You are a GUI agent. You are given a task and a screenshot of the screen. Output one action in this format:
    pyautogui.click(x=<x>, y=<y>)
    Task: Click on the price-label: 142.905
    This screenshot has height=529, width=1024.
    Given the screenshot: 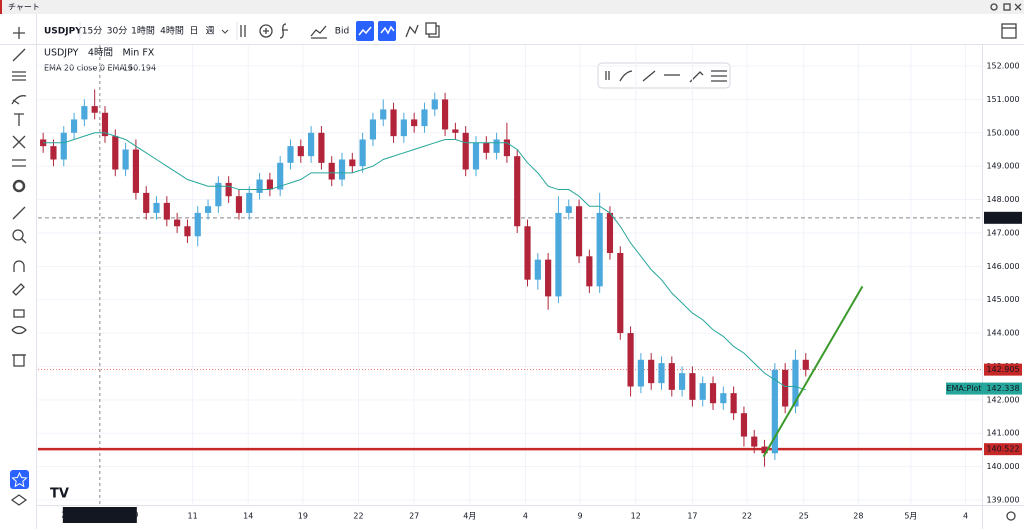 What is the action you would take?
    pyautogui.click(x=1002, y=369)
    